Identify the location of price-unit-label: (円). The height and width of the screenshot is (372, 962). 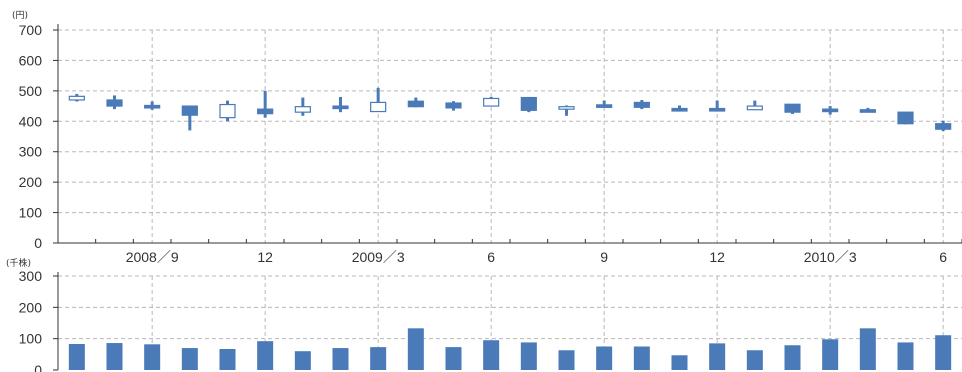
(20, 15).